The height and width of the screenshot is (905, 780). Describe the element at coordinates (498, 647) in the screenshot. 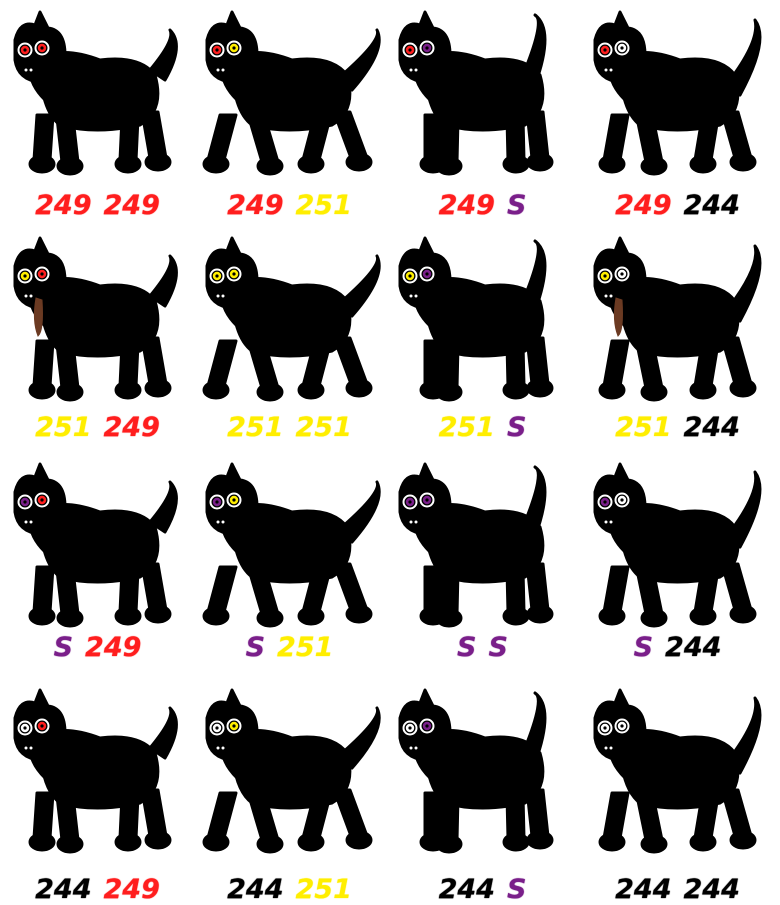

I see `genotype-label: S` at that location.